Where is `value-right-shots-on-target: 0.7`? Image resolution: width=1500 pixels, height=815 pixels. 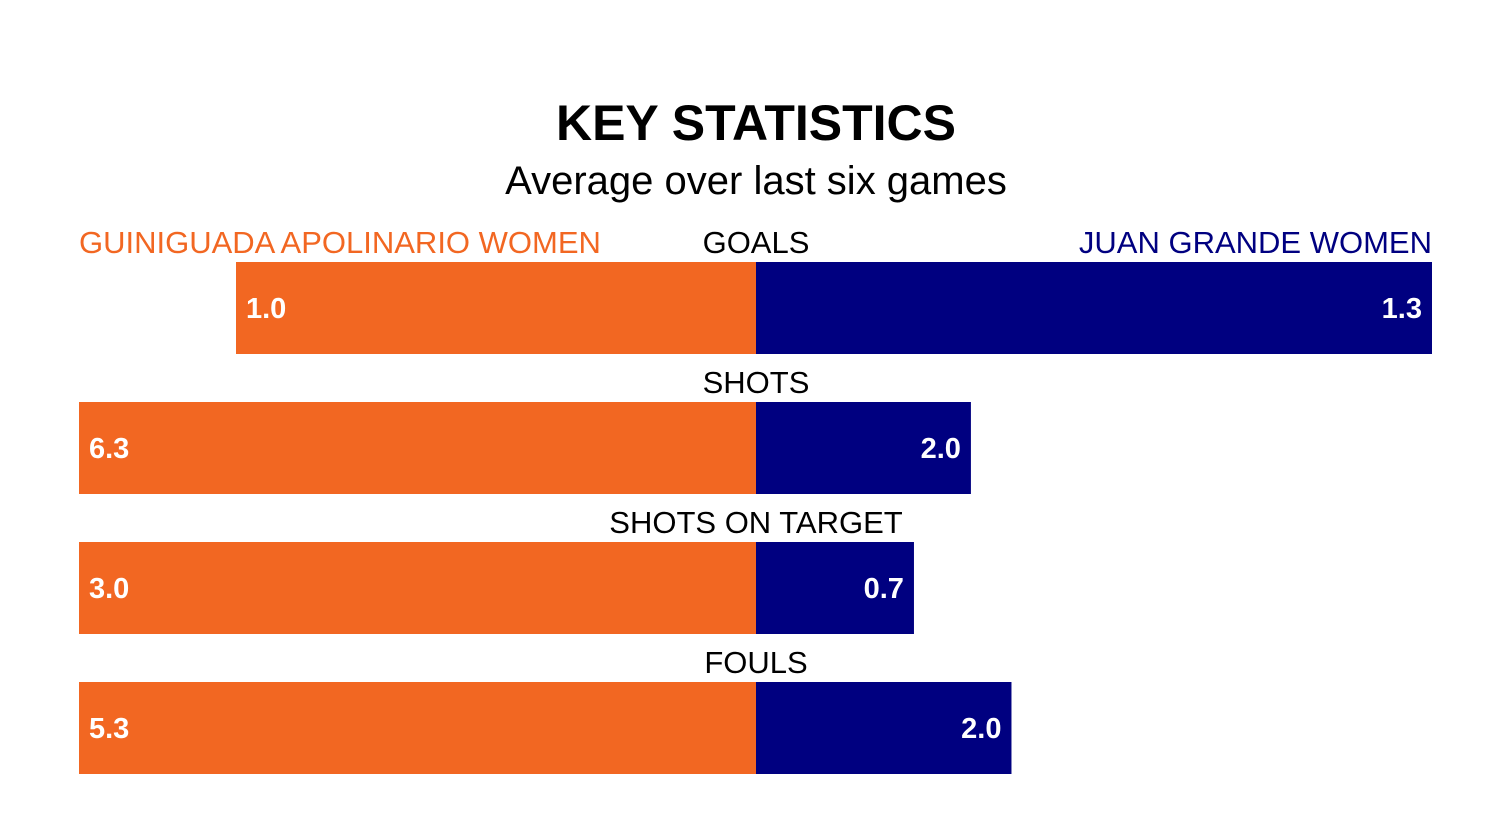 value-right-shots-on-target: 0.7 is located at coordinates (884, 589).